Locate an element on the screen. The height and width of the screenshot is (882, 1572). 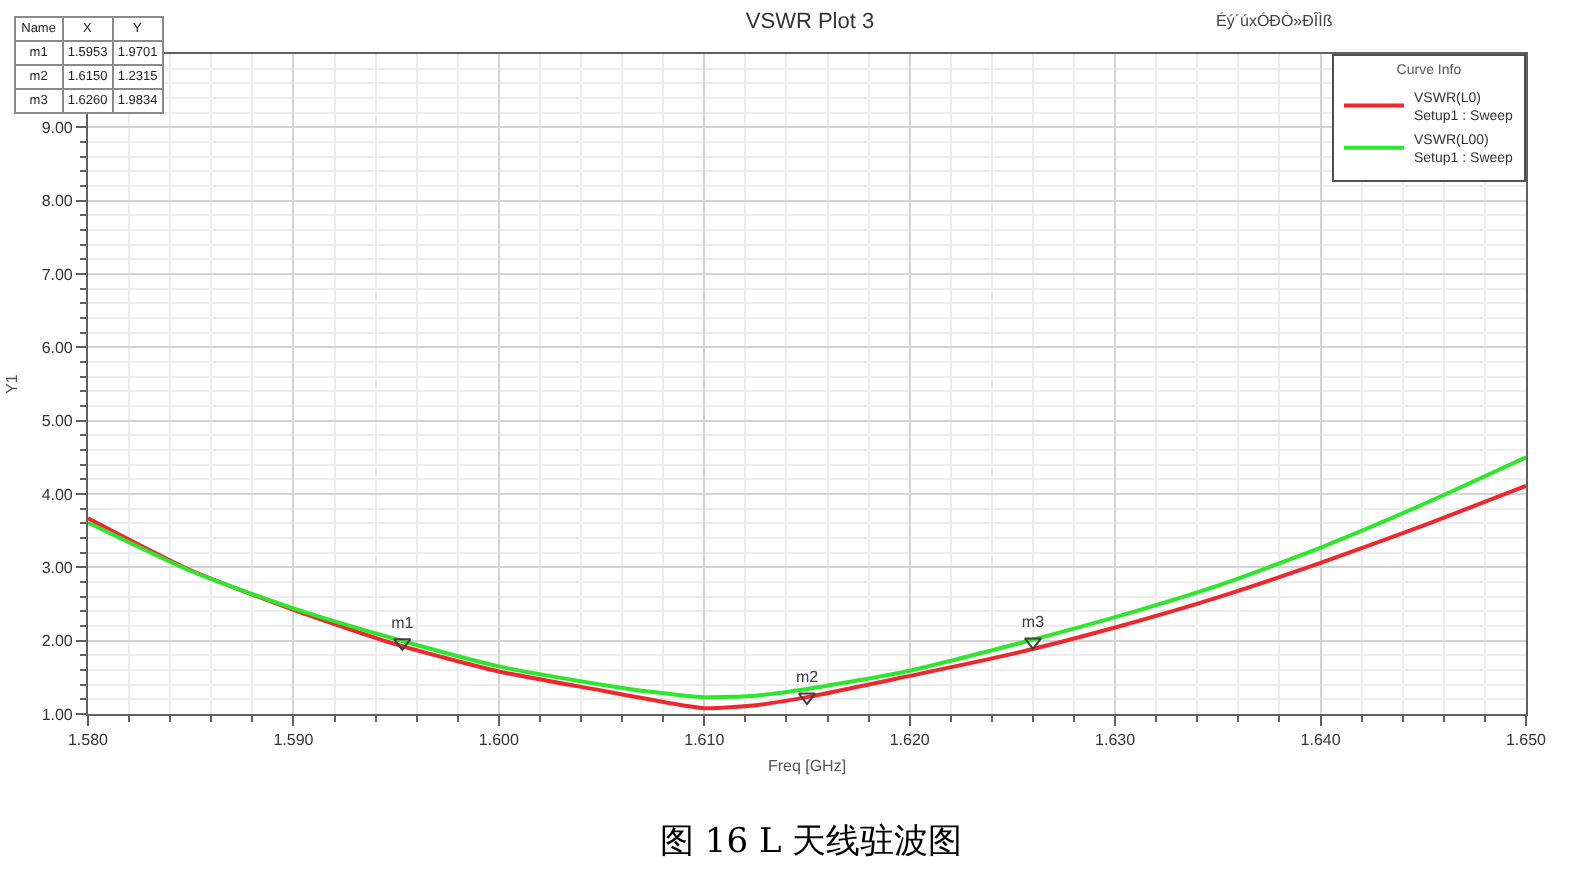
y-tick-label: 6.00 is located at coordinates (57, 347).